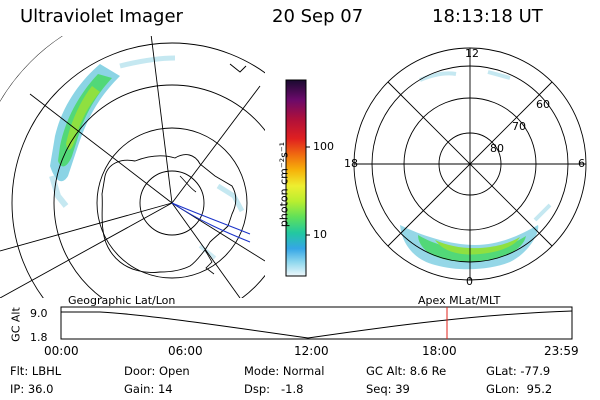 Image resolution: width=600 pixels, height=400 pixels. I want to click on image-date: 20 Sep 07, so click(318, 16).